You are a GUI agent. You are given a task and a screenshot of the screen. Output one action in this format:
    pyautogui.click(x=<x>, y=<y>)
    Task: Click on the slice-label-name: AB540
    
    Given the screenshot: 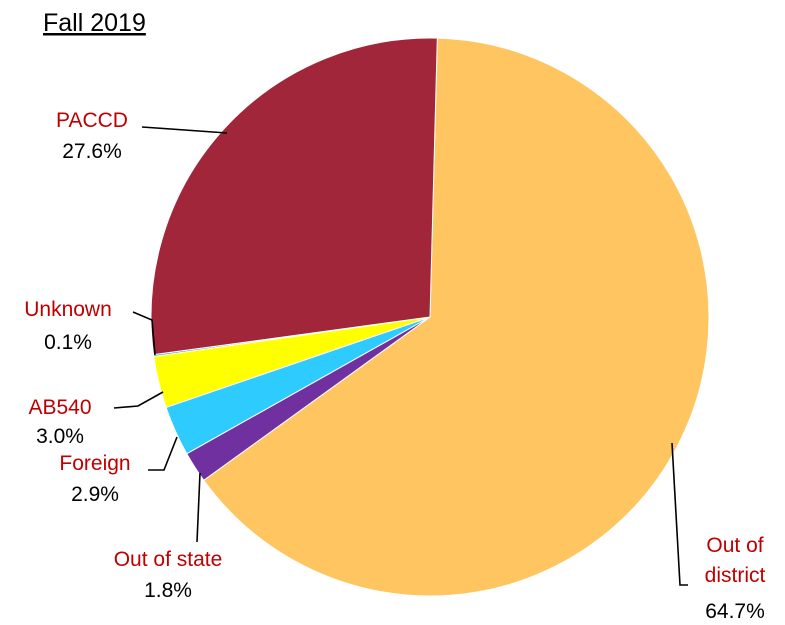 What is the action you would take?
    pyautogui.click(x=59, y=407)
    